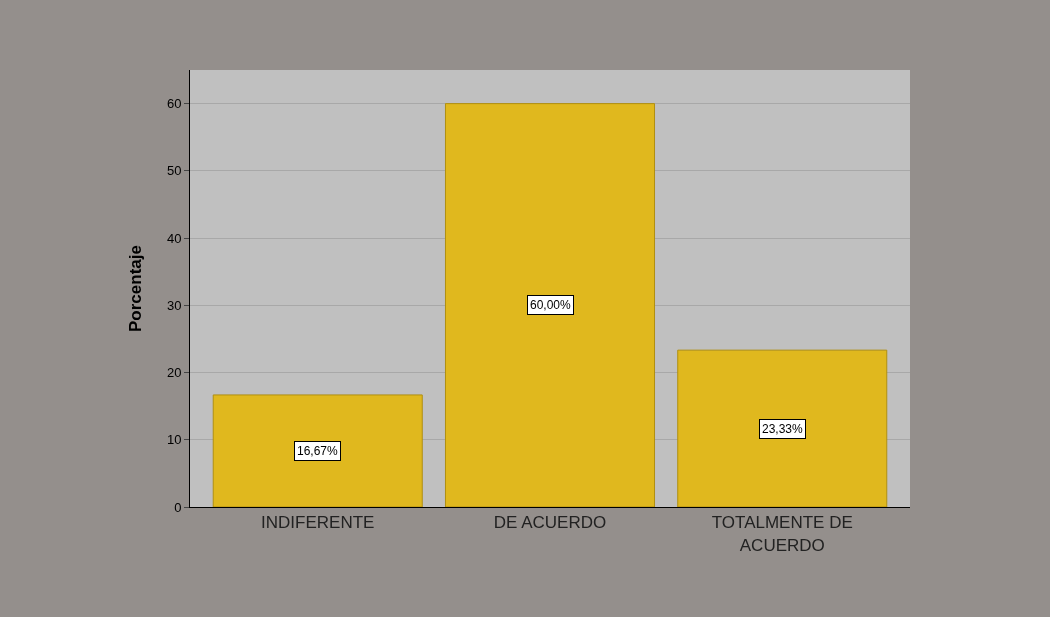 This screenshot has width=1050, height=617. I want to click on data-label: 60,00%, so click(551, 305).